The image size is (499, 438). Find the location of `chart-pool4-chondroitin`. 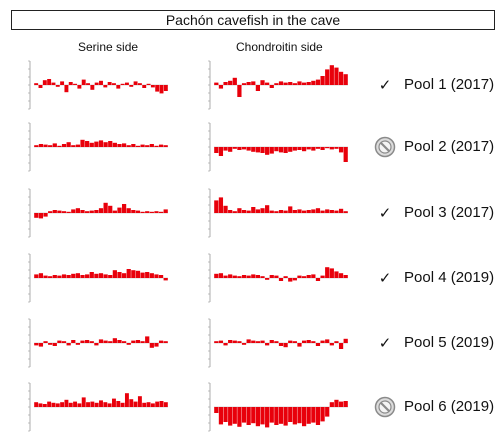

chart-pool4-chondroitin is located at coordinates (278, 278).